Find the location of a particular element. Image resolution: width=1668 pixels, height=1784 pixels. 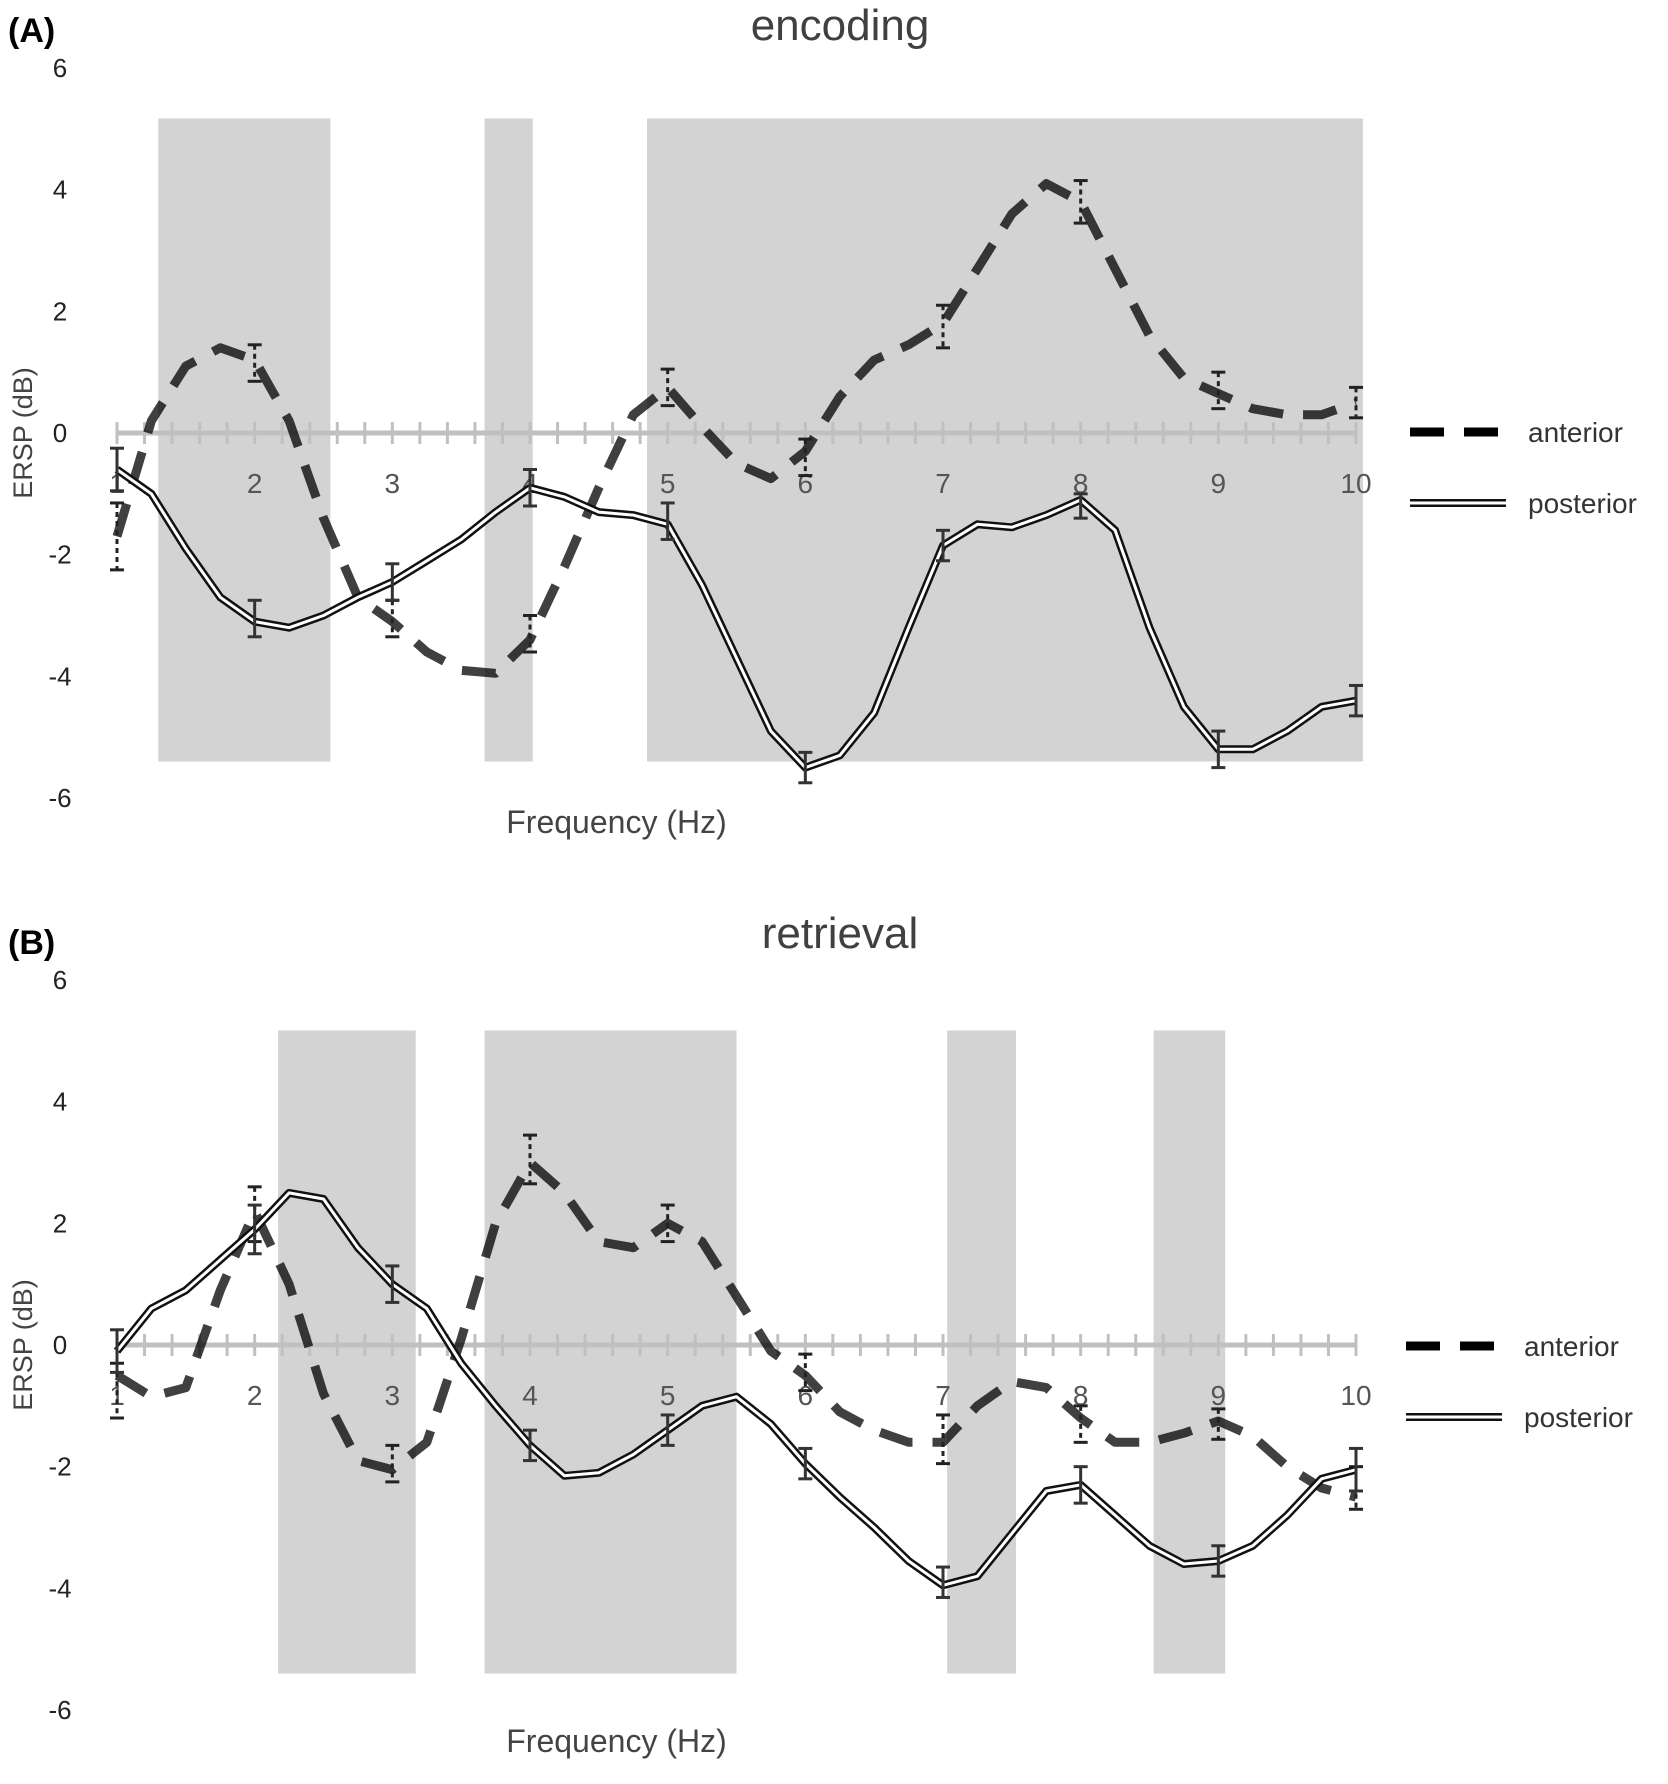

x-tick-label: 4 is located at coordinates (530, 1395).